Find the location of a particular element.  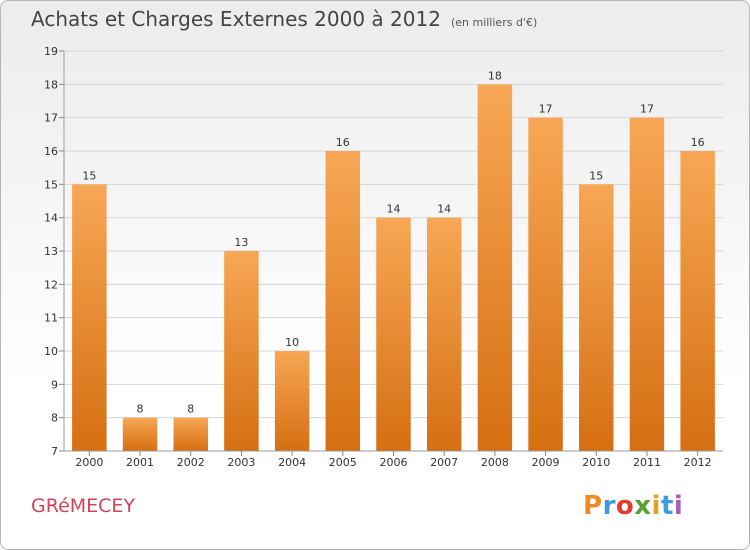

y-tick-label: 17 is located at coordinates (51, 118).